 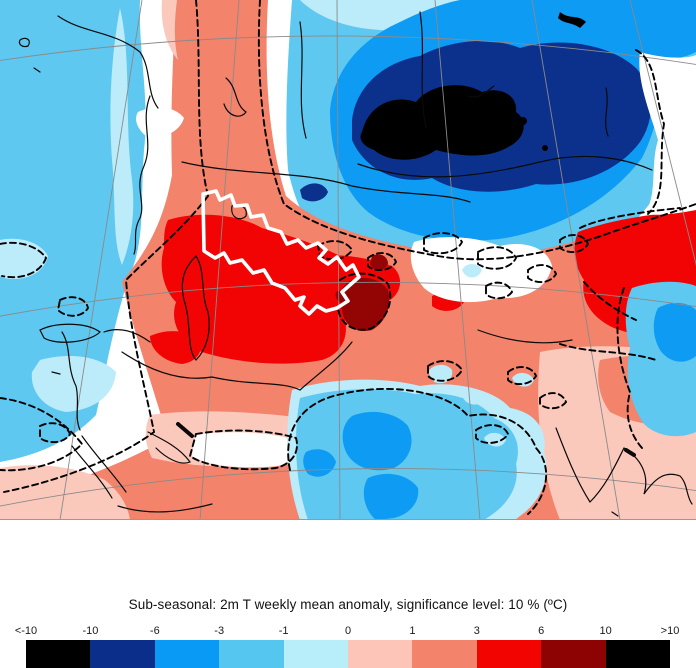 I want to click on colorbar-segments, so click(x=348, y=654).